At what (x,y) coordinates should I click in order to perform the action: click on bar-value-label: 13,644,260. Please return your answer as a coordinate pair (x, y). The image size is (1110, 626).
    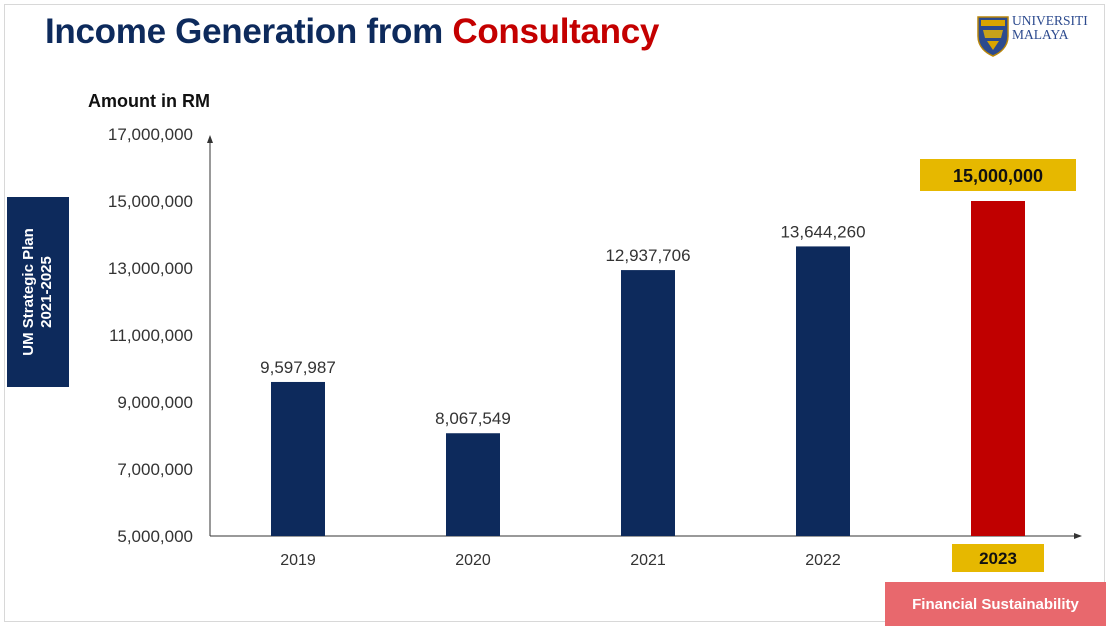
    Looking at the image, I should click on (822, 231).